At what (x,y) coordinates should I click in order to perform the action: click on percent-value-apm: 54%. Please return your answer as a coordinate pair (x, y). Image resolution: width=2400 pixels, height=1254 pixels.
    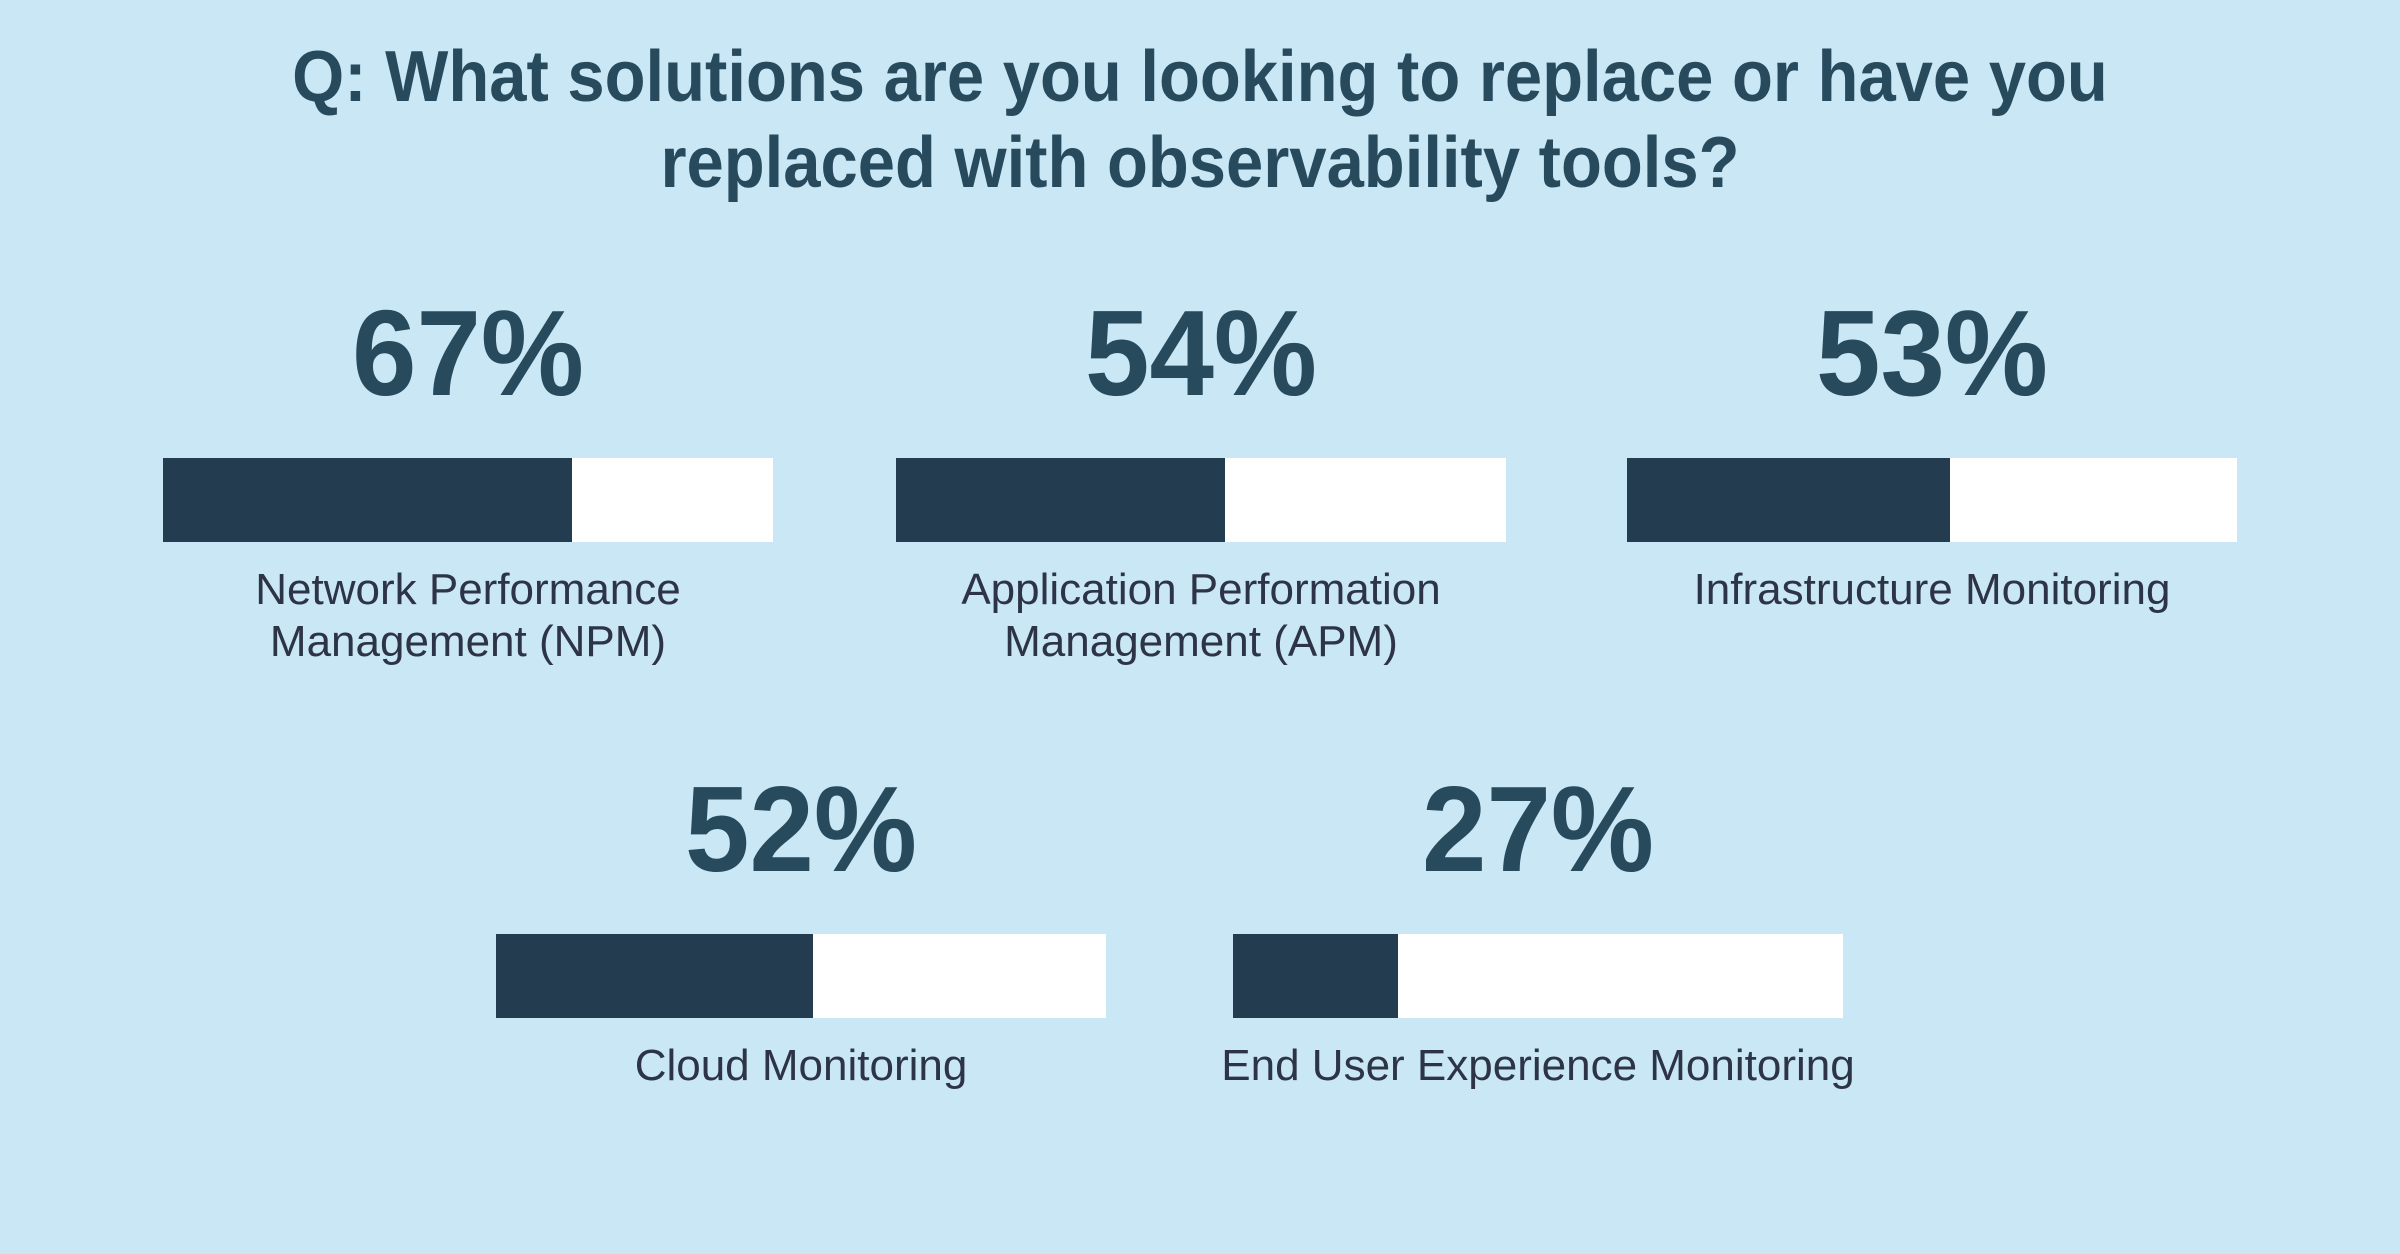
    Looking at the image, I should click on (1201, 353).